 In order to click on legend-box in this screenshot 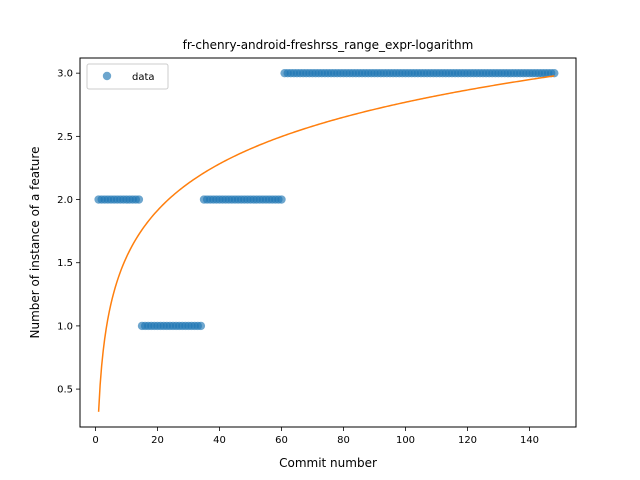, I will do `click(127, 76)`.